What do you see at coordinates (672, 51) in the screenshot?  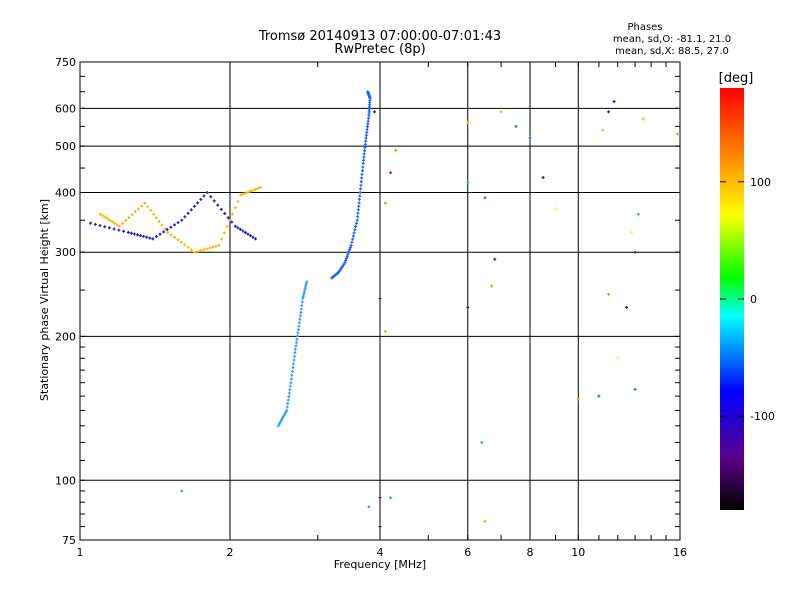 I see `phase-info-x: mean, sd,X: 88.5, 27.0` at bounding box center [672, 51].